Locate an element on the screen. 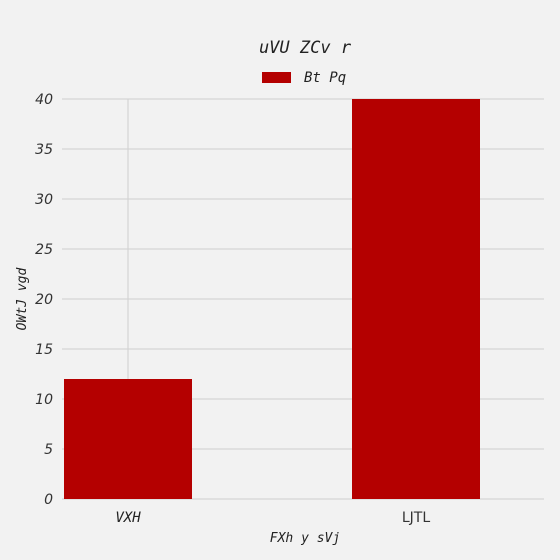 The image size is (560, 560). y-tick-label: 0 is located at coordinates (48, 500).